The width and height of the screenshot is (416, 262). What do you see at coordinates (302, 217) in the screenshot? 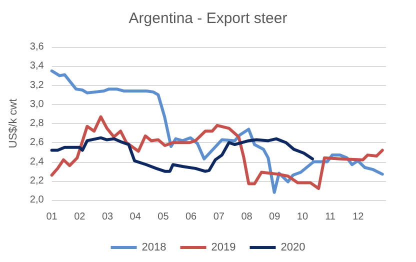
I see `x-tick-label: 10` at bounding box center [302, 217].